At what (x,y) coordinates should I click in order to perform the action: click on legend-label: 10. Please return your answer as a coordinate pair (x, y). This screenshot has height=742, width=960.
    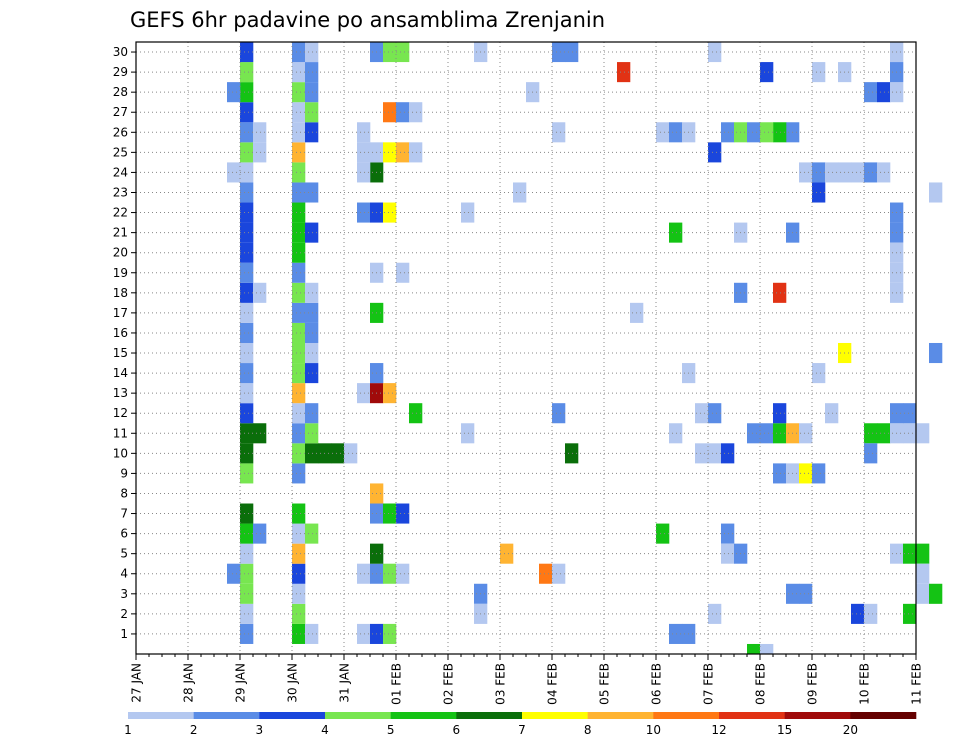
    Looking at the image, I should click on (653, 730).